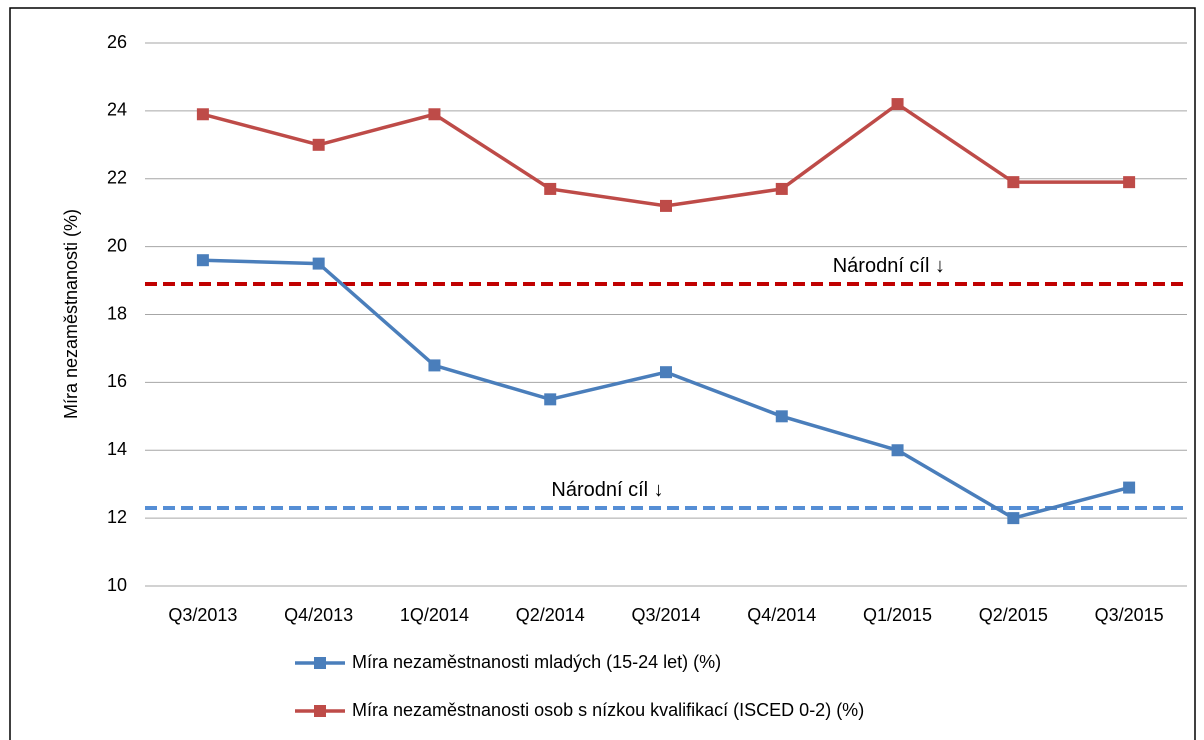 This screenshot has height=740, width=1204. I want to click on x-tick-label: Q1/2015, so click(897, 615).